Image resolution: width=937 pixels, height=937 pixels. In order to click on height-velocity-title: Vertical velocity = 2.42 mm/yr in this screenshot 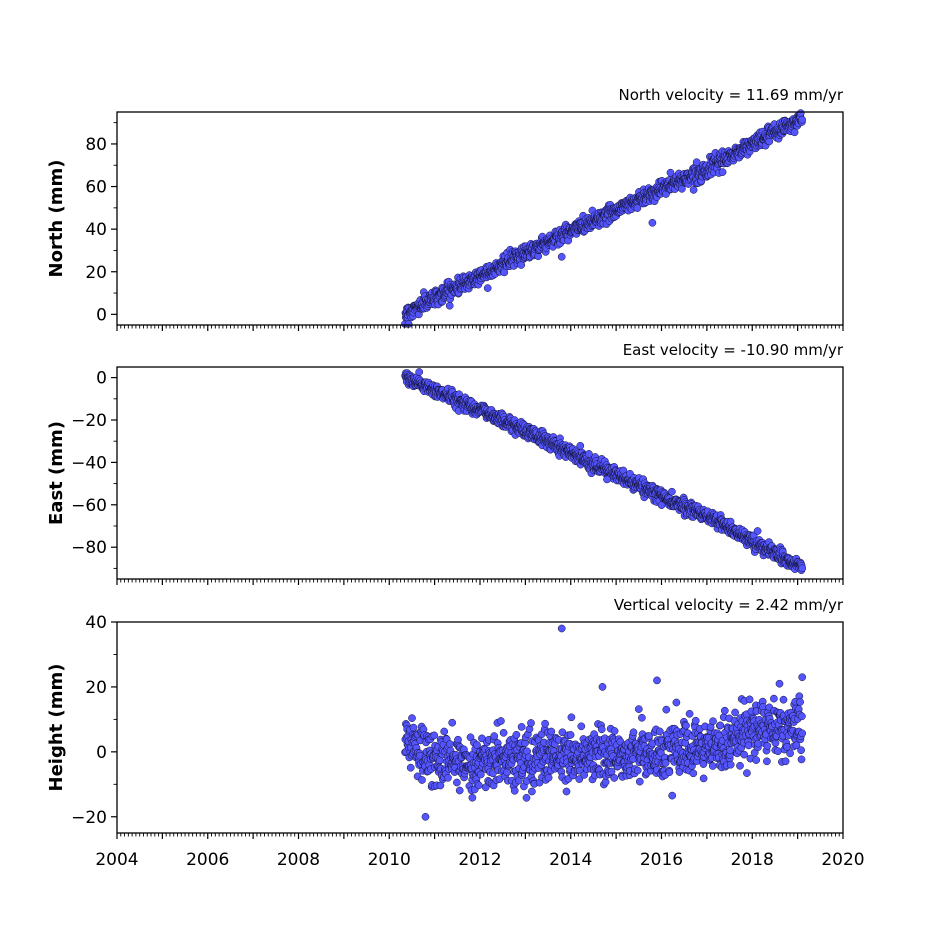, I will do `click(729, 605)`.